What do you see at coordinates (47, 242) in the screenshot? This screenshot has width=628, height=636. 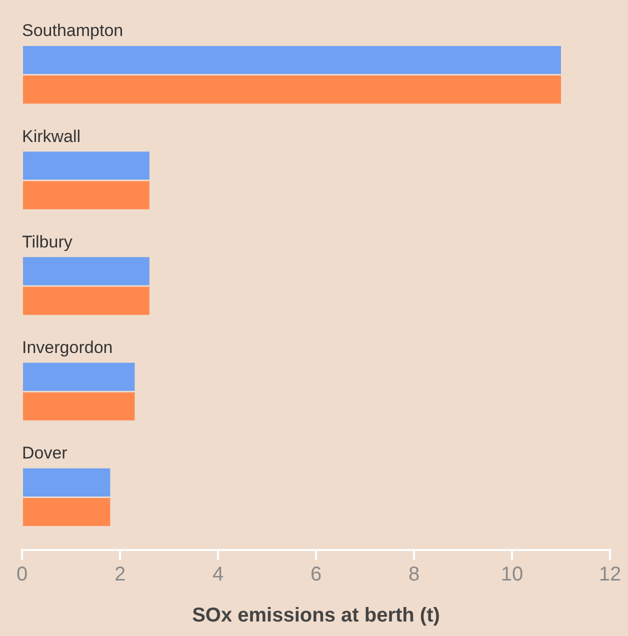 I see `y-tick-label: Tilbury` at bounding box center [47, 242].